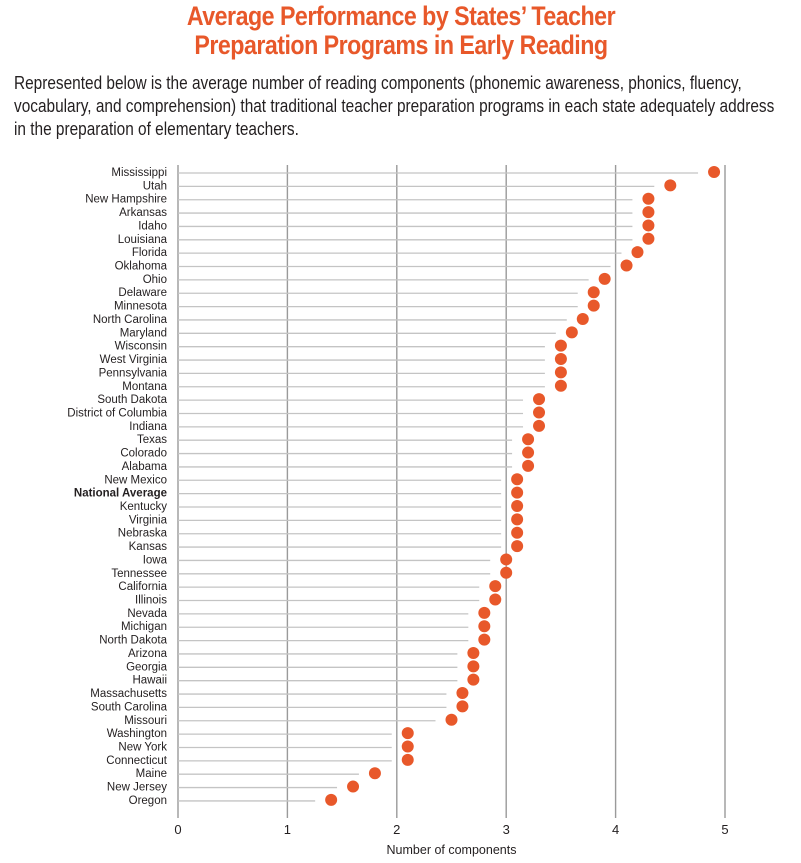 The height and width of the screenshot is (863, 801). What do you see at coordinates (142, 587) in the screenshot?
I see `y-category-label: California` at bounding box center [142, 587].